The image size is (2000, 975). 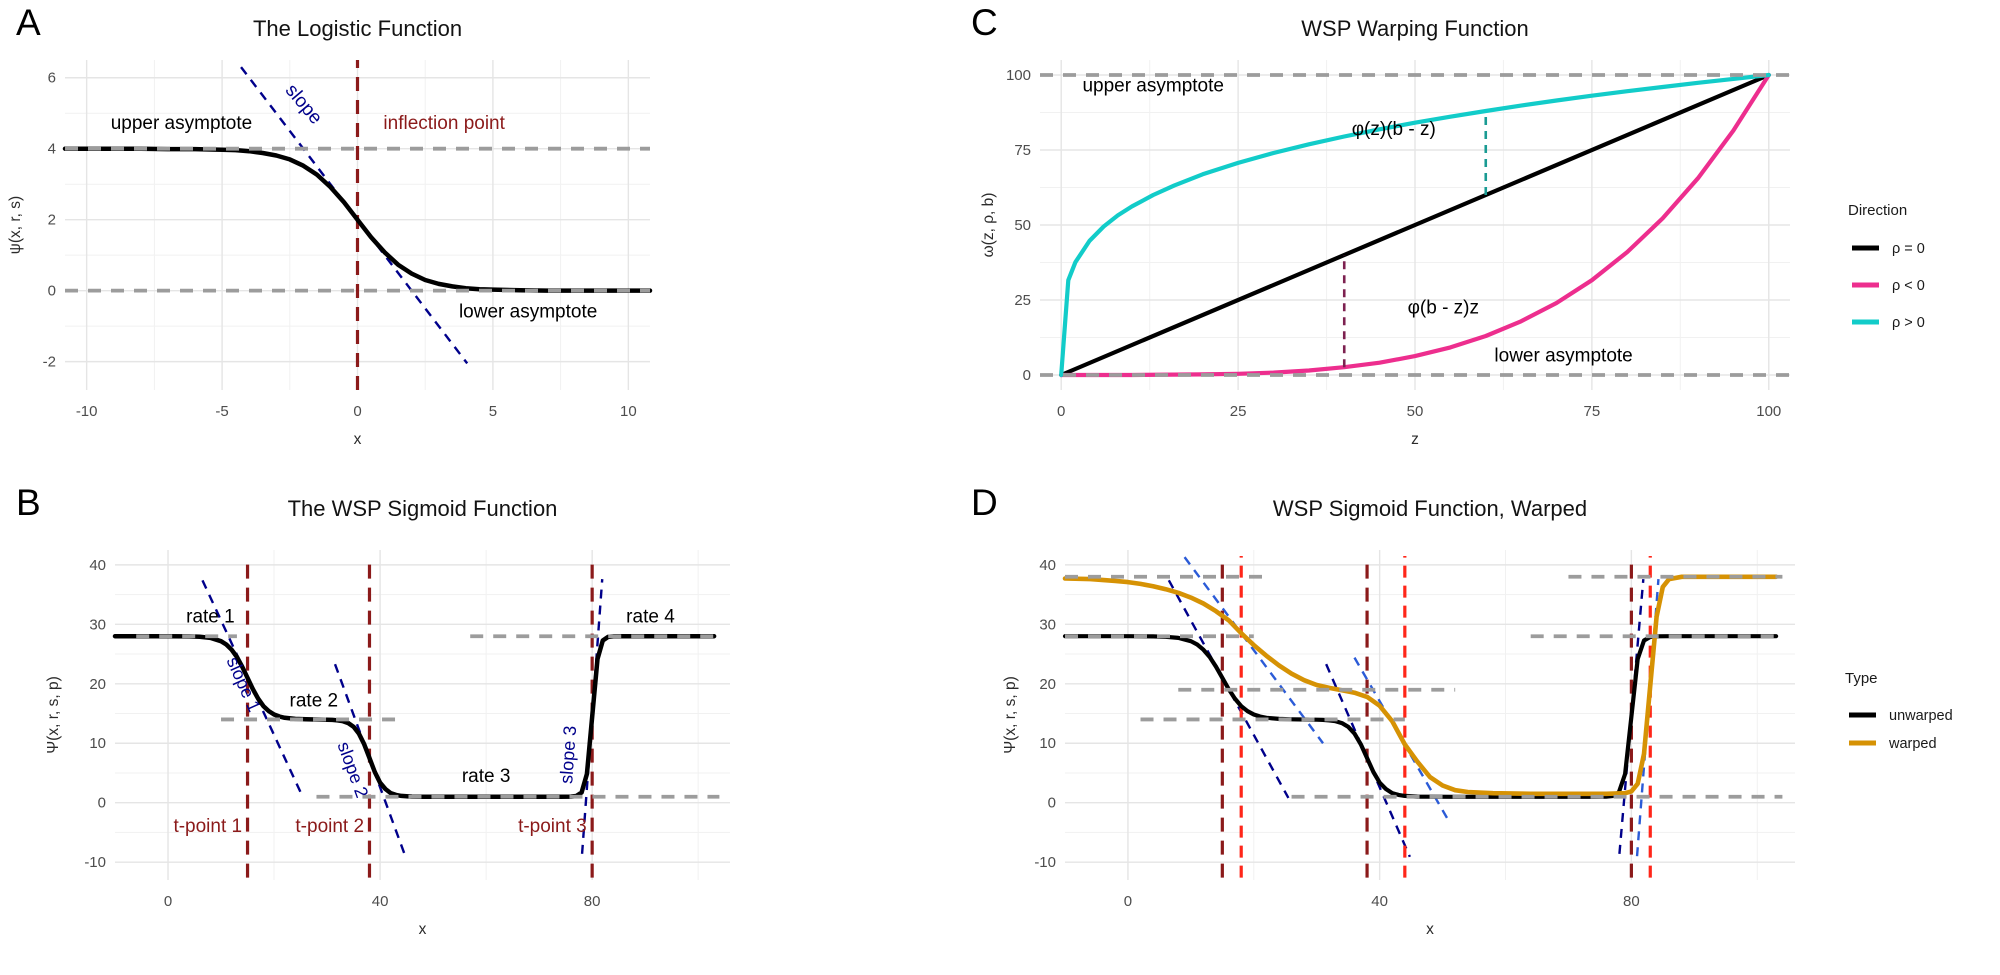 What do you see at coordinates (329, 826) in the screenshot?
I see `t-point-2-label: t-point 2` at bounding box center [329, 826].